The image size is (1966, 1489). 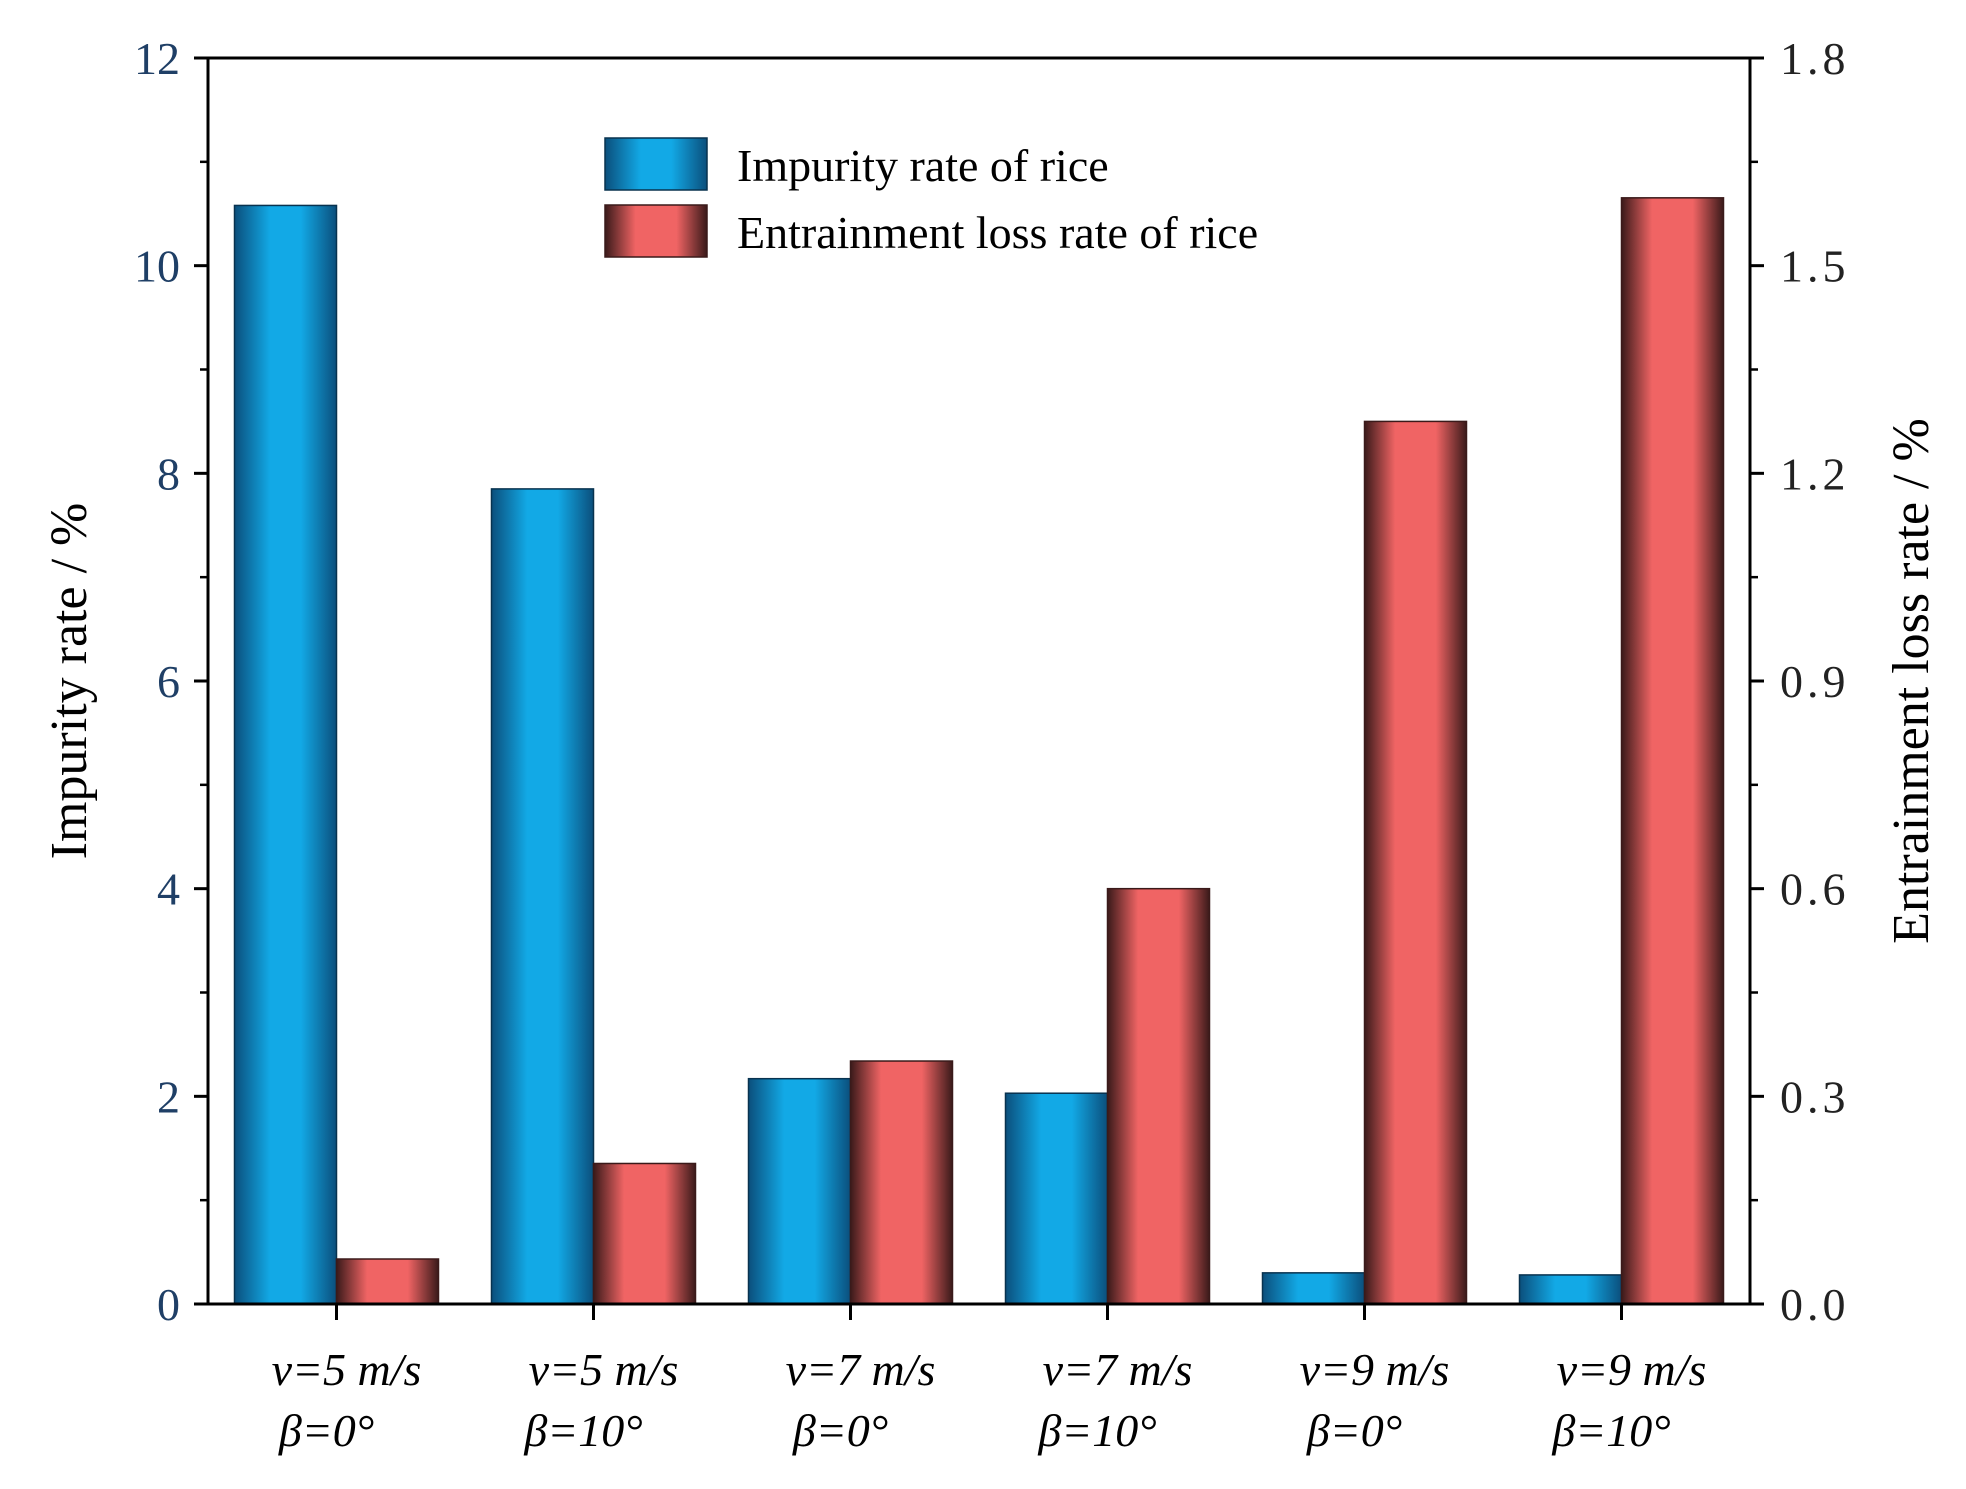 What do you see at coordinates (168, 1096) in the screenshot?
I see `left-tick-label: 2` at bounding box center [168, 1096].